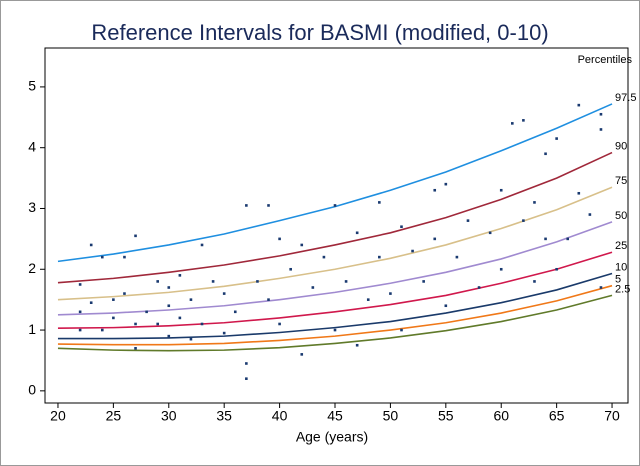 The image size is (640, 466). What do you see at coordinates (280, 416) in the screenshot?
I see `x-tick-label: 40` at bounding box center [280, 416].